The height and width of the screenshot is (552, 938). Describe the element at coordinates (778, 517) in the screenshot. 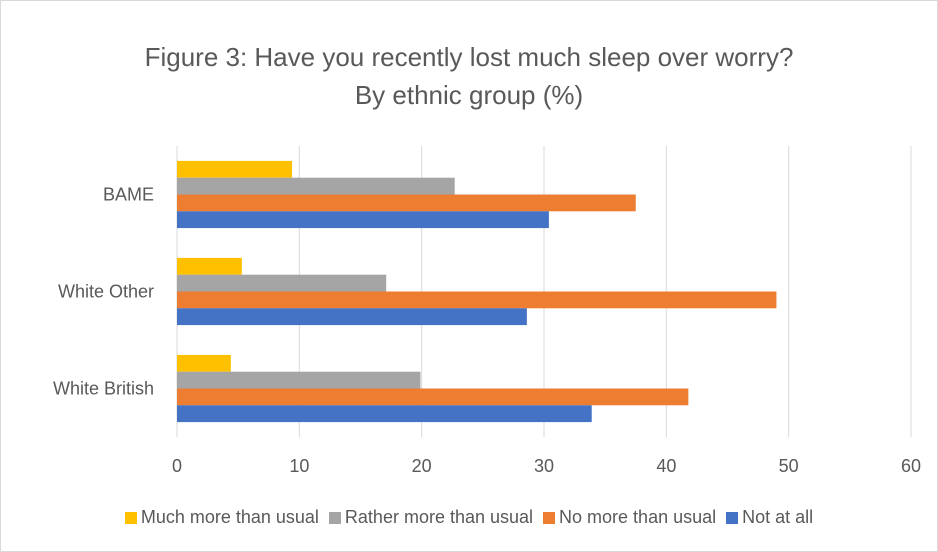

I see `legend-label: Not at all` at that location.